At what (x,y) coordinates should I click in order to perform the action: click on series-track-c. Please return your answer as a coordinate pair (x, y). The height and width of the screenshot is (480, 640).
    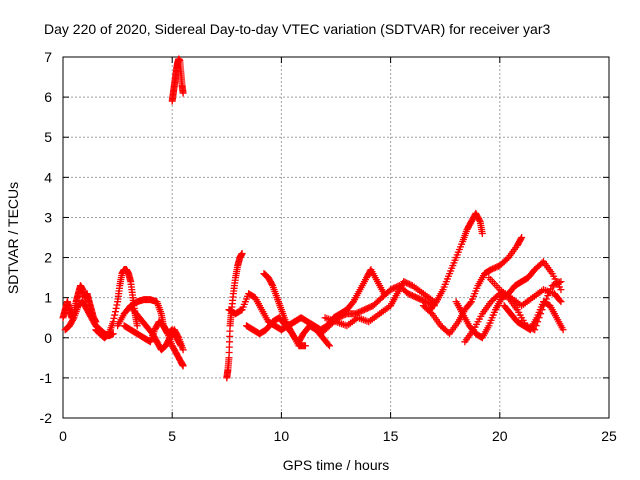
    Looking at the image, I should click on (116, 304).